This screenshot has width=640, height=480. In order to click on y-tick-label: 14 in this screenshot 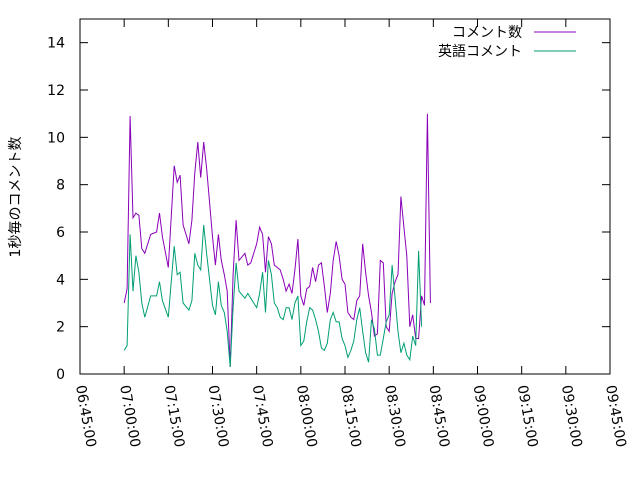, I will do `click(56, 44)`.